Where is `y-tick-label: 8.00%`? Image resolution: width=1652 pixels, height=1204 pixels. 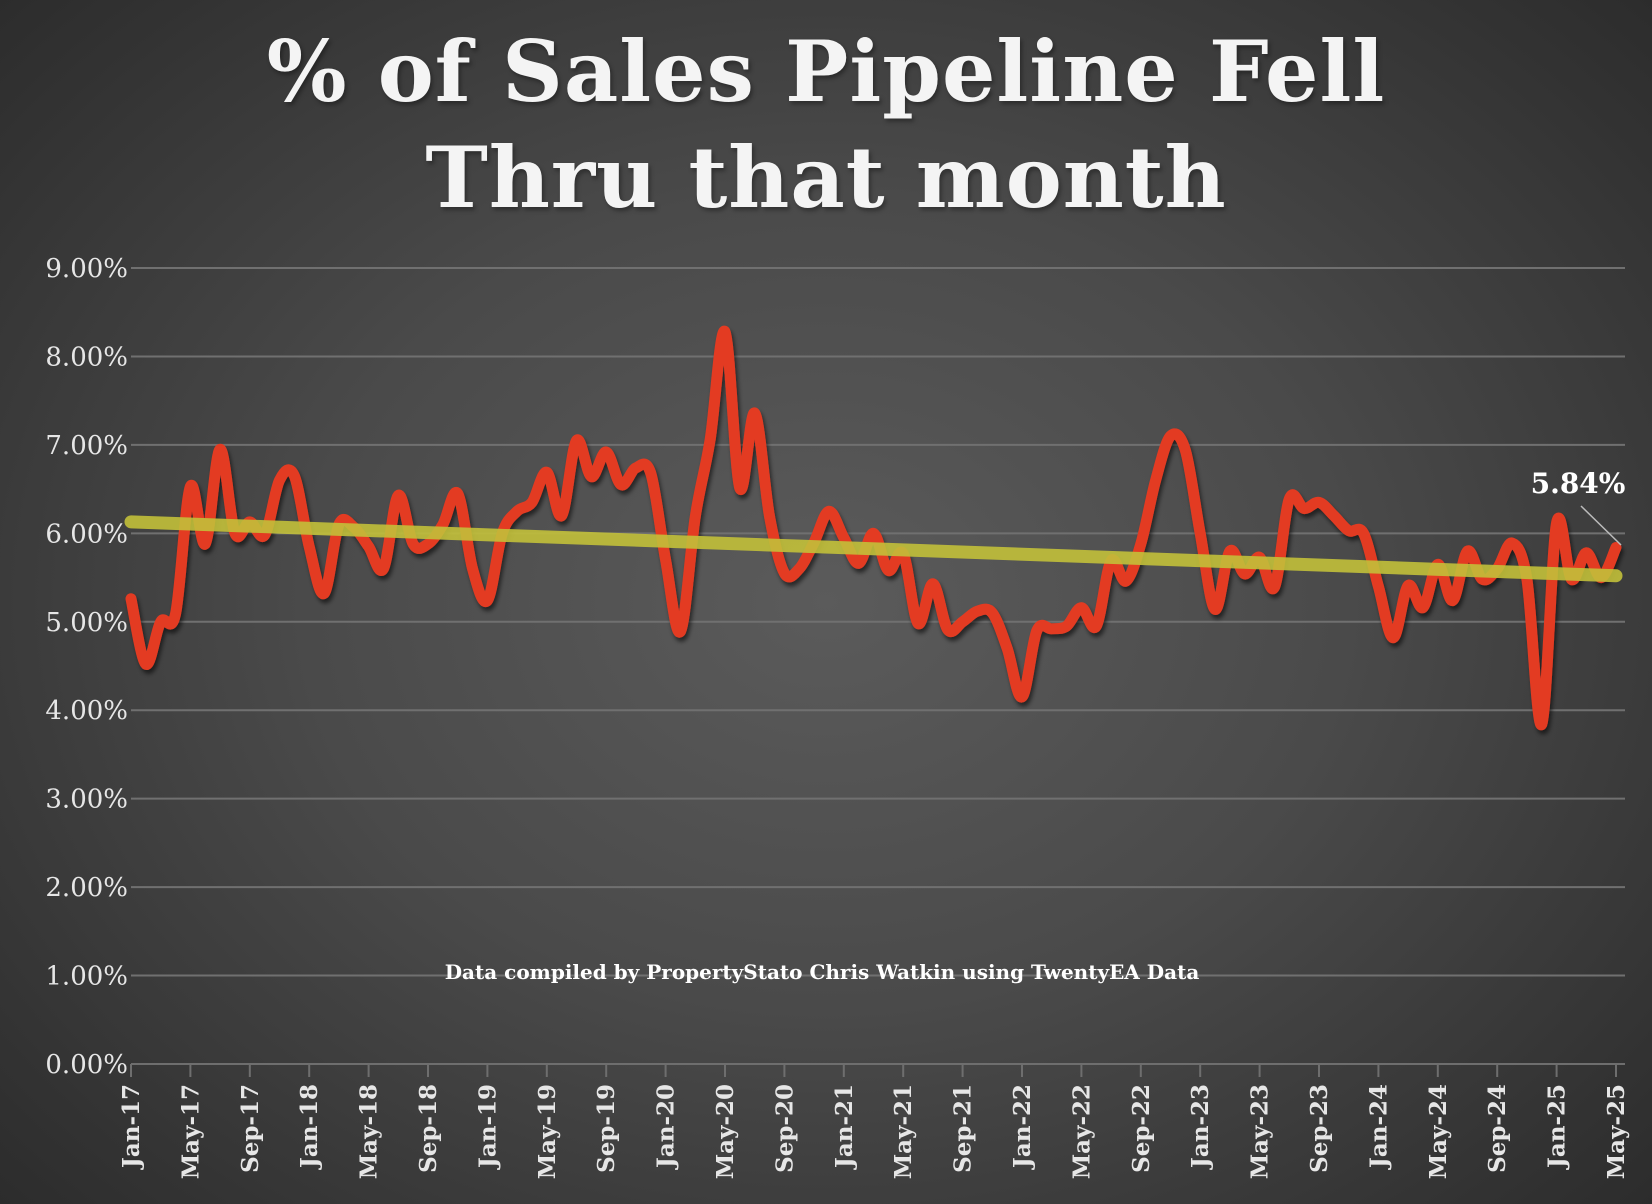
y-tick-label: 8.00% is located at coordinates (86, 357).